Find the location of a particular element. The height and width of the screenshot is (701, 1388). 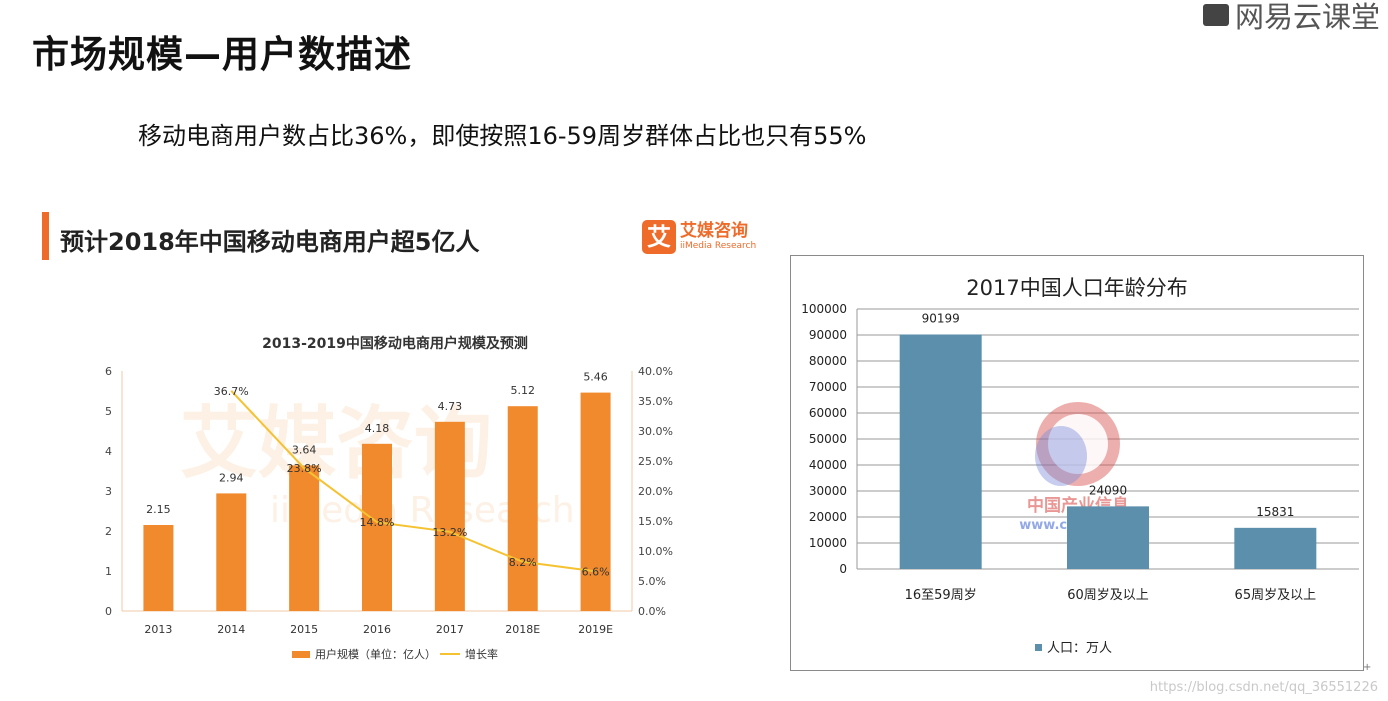

bar-value-label: 5.46 is located at coordinates (595, 377).